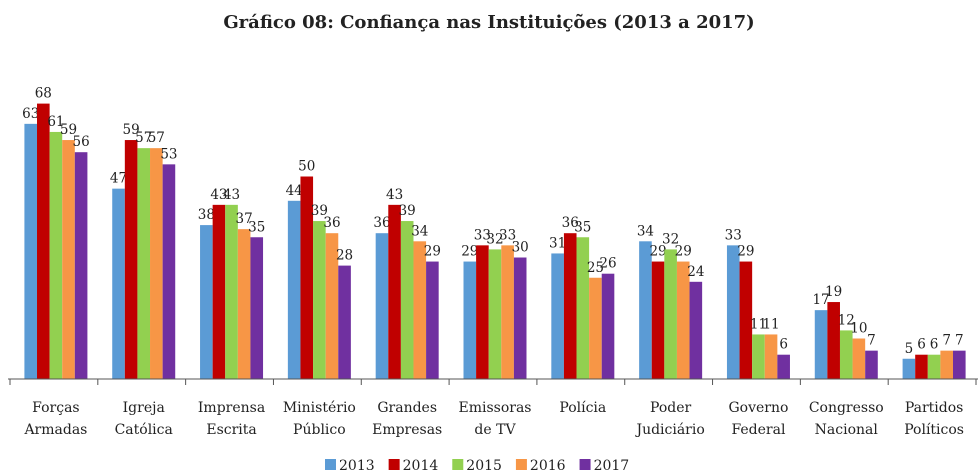  I want to click on value-label: 38, so click(206, 215).